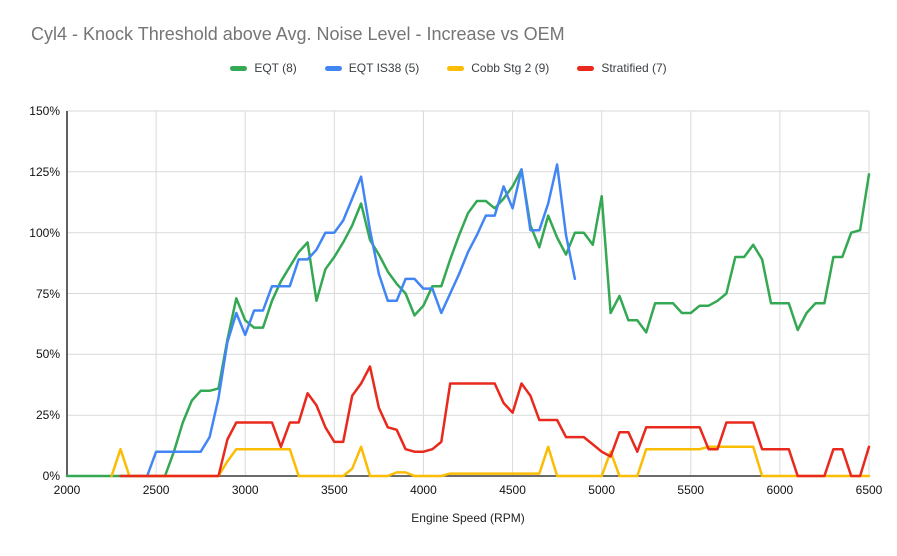  Describe the element at coordinates (691, 490) in the screenshot. I see `x-axis-tick-label: 5500` at that location.